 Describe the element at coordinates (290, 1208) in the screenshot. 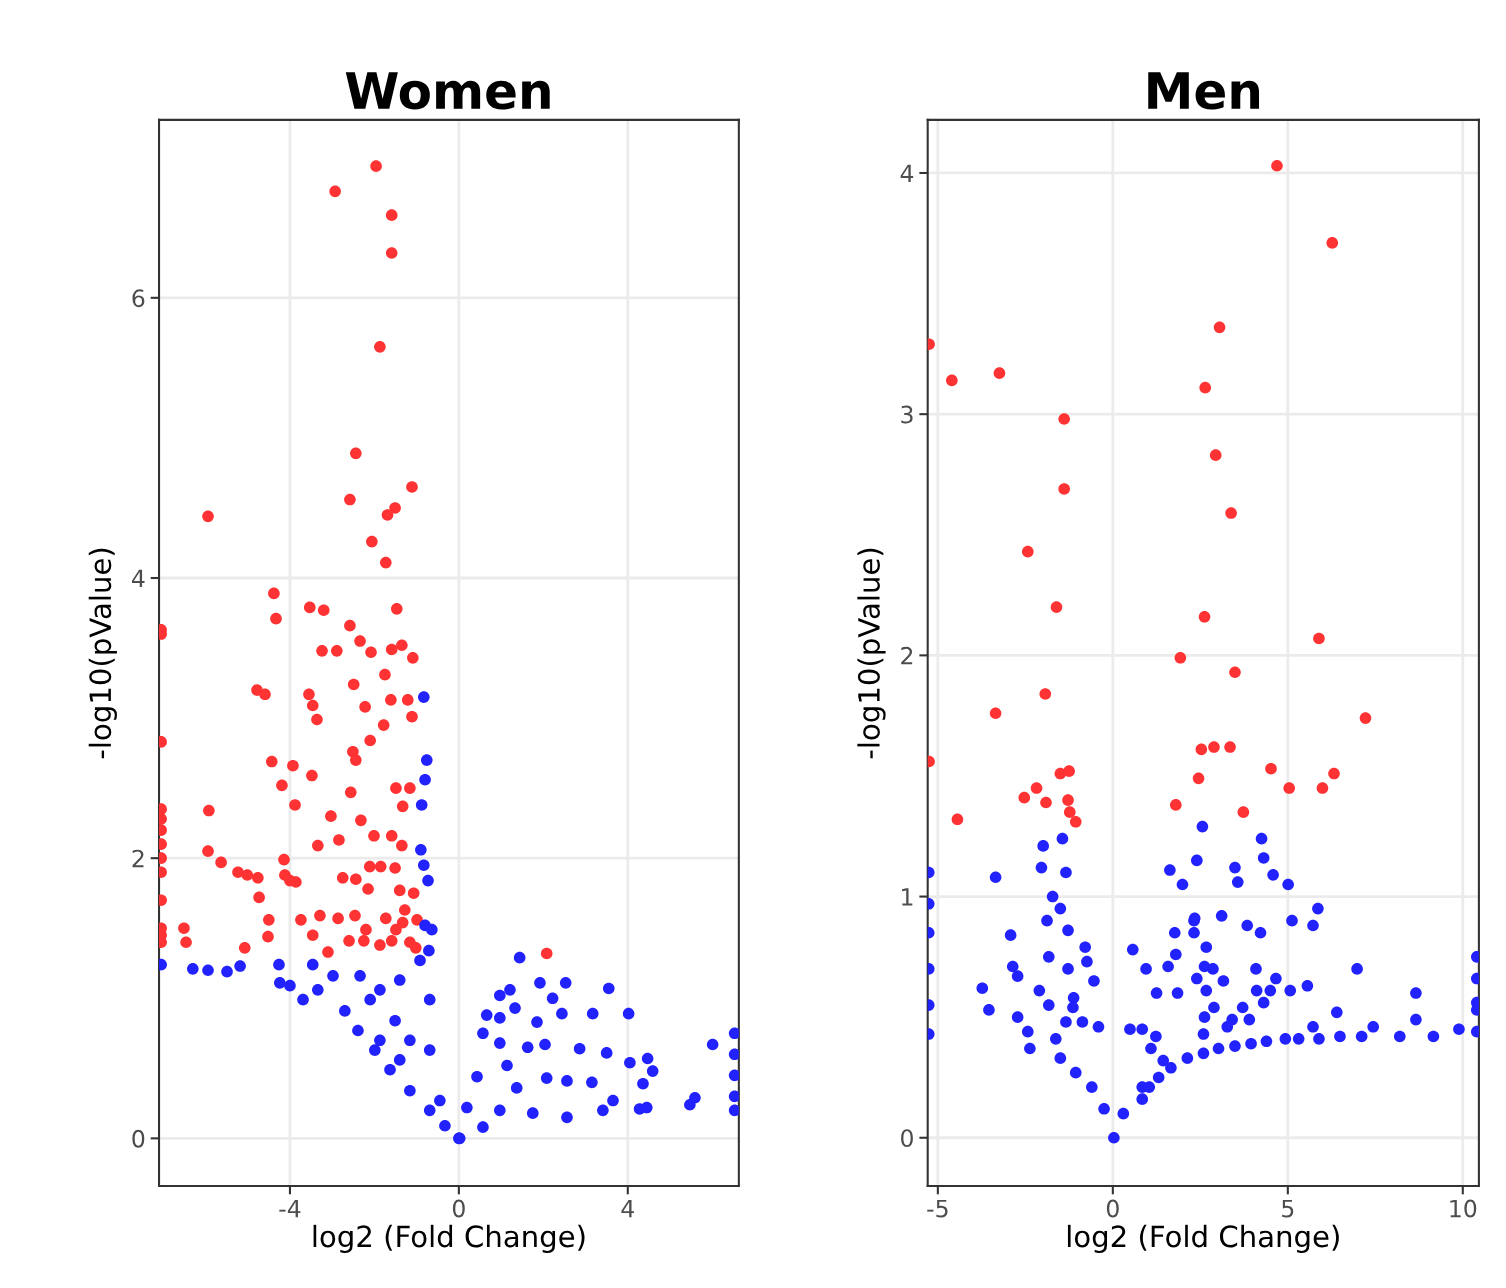

I see `x-tick-label: -4` at that location.